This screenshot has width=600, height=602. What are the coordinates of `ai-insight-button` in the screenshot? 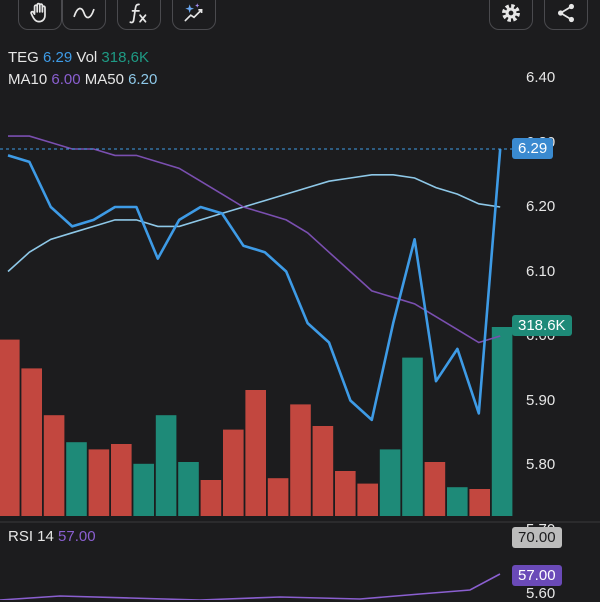 It's located at (194, 15).